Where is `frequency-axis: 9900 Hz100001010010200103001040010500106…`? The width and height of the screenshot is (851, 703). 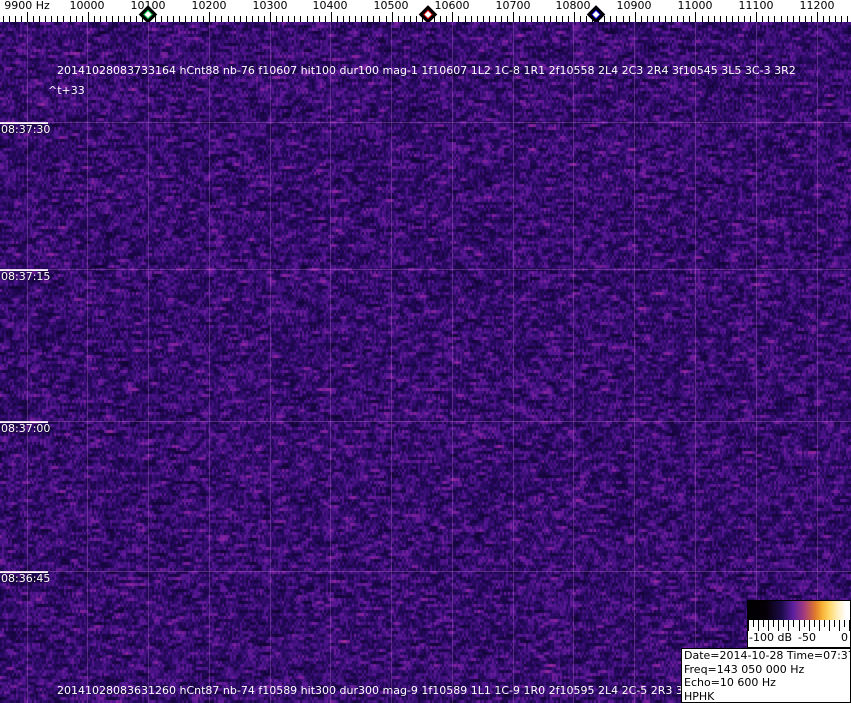
frequency-axis: 9900 Hz100001010010200103001040010500106… is located at coordinates (425, 11).